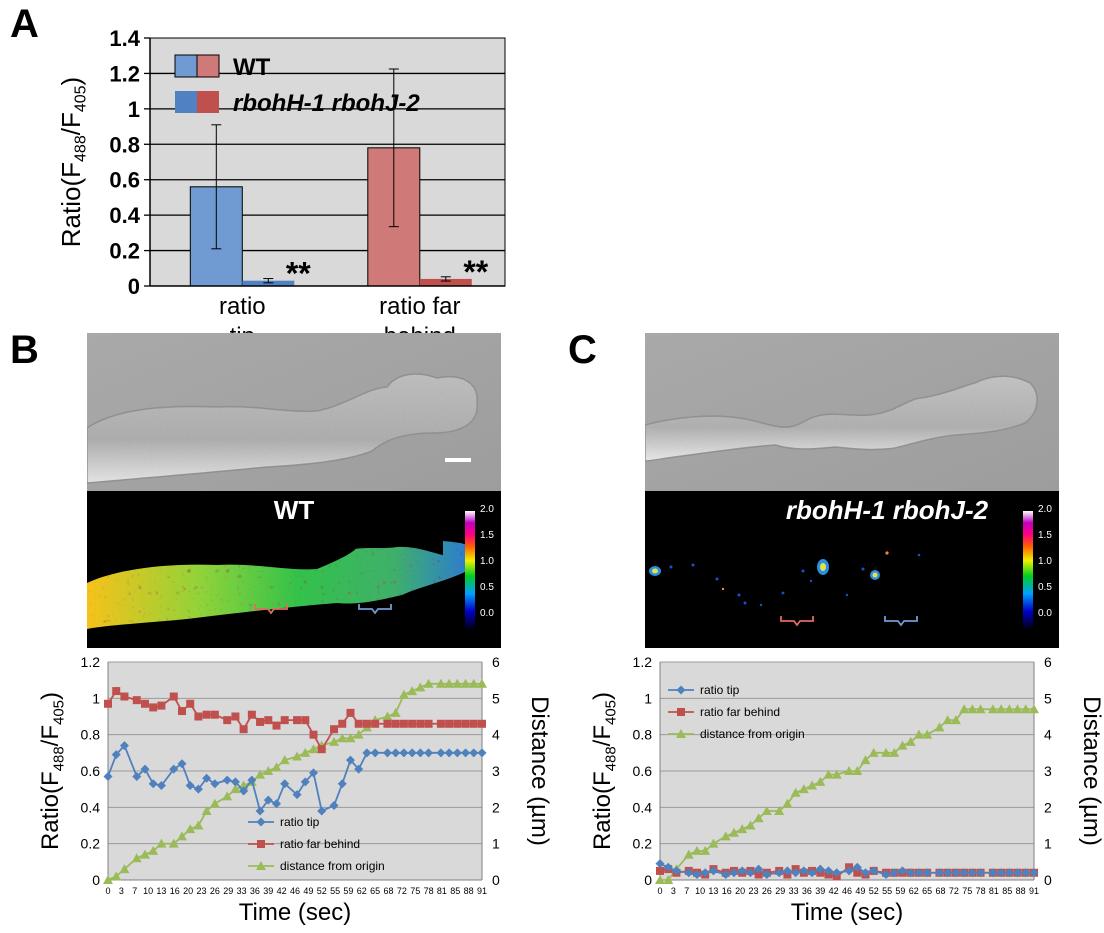 The image size is (1104, 933). I want to click on x-tick-label: 46, so click(295, 891).